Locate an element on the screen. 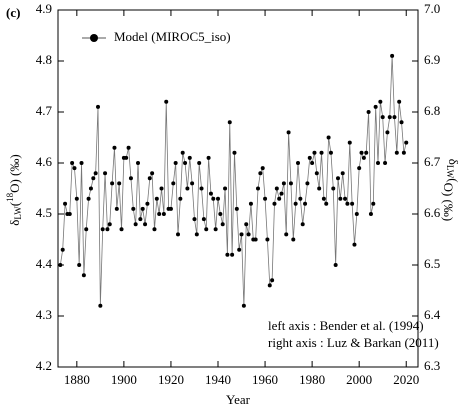 This screenshot has height=410, width=464. y-tick-label: 4.3 is located at coordinates (44, 314).